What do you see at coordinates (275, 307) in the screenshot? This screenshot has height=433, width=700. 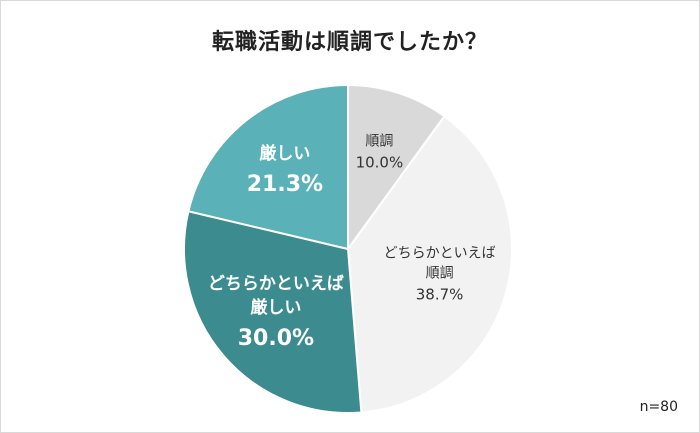 I see `slice-label-3-line-2: 厳しい` at bounding box center [275, 307].